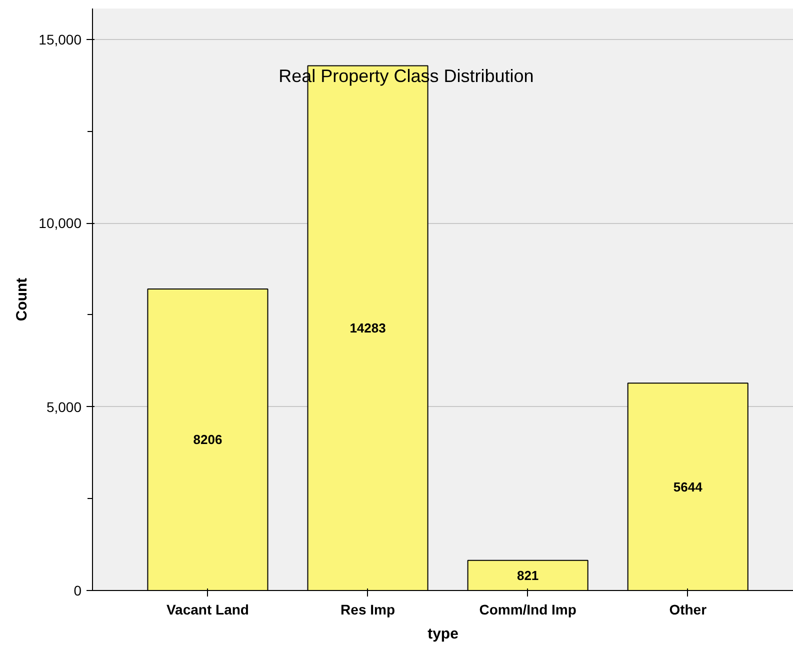 Image resolution: width=793 pixels, height=645 pixels. Describe the element at coordinates (368, 610) in the screenshot. I see `x-tick-label: Res Imp` at that location.